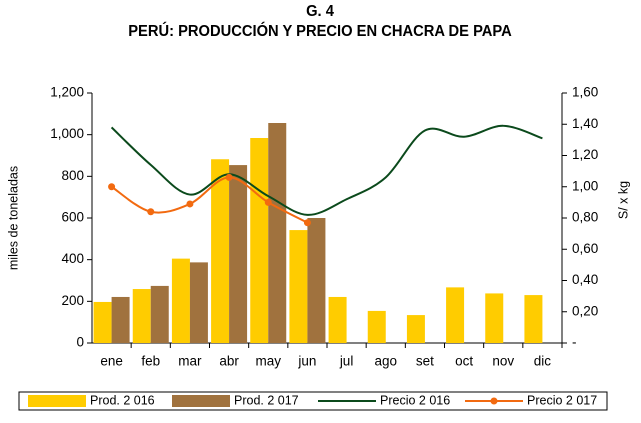  I want to click on legend-label: Precio 2 016, so click(415, 400).